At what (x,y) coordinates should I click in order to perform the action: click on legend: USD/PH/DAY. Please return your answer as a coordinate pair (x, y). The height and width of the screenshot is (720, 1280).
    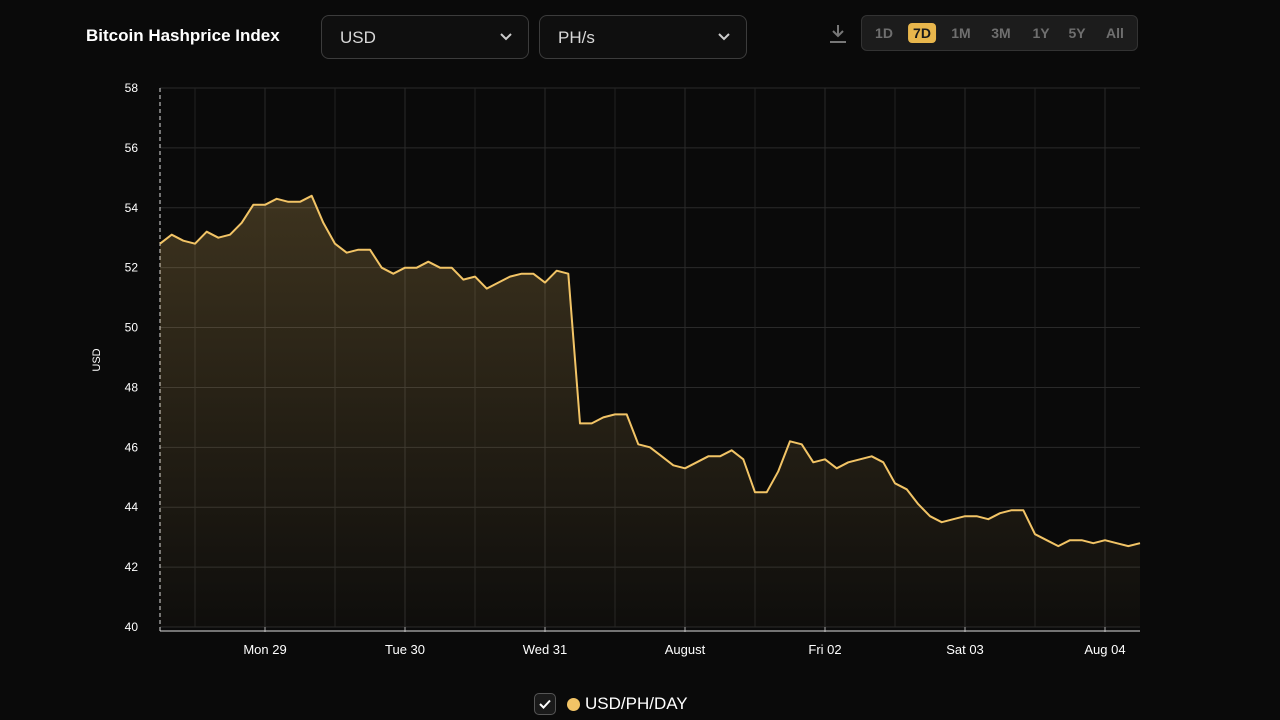
    Looking at the image, I should click on (611, 704).